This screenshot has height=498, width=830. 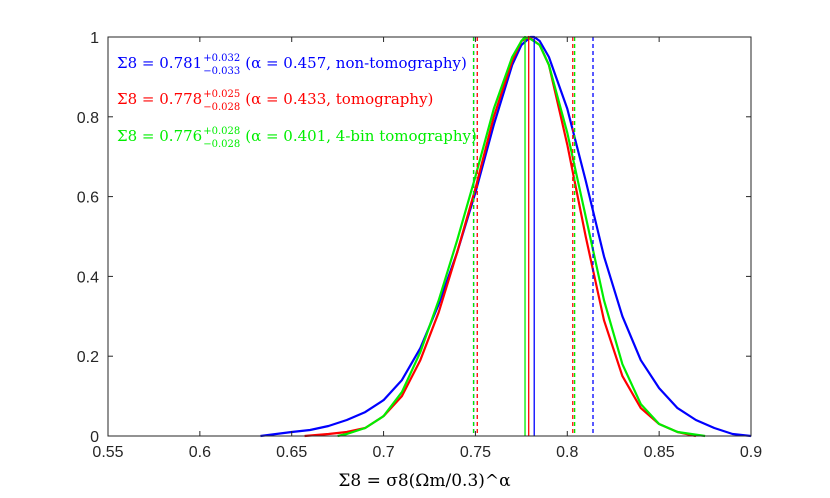 I want to click on x-axis-label: Σ8 = σ8(Ωm/0.3)^α, so click(x=424, y=481).